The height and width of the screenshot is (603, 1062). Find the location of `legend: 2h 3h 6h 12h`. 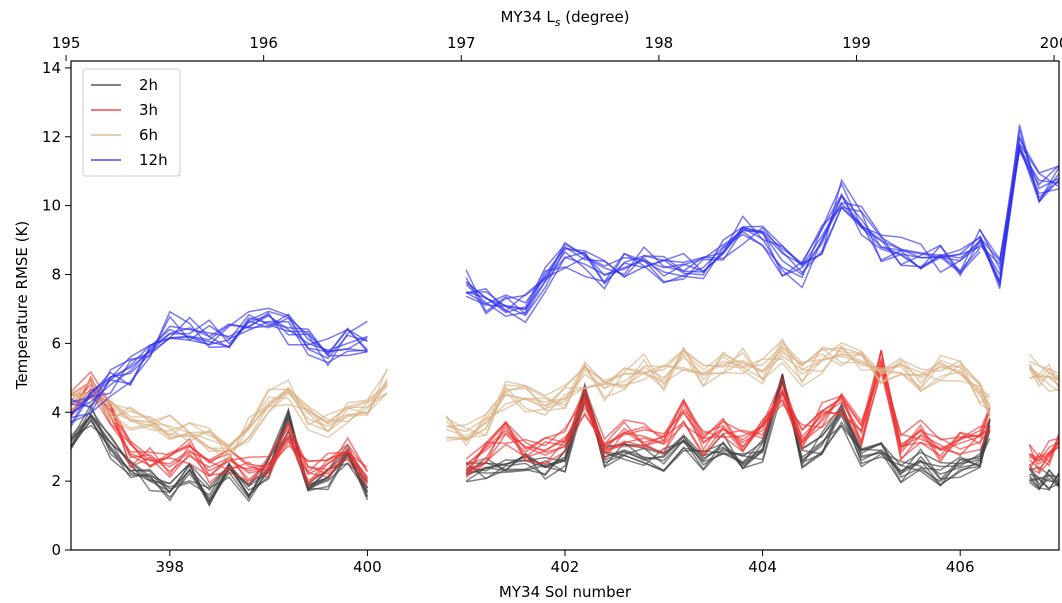

legend: 2h 3h 6h 12h is located at coordinates (131, 122).